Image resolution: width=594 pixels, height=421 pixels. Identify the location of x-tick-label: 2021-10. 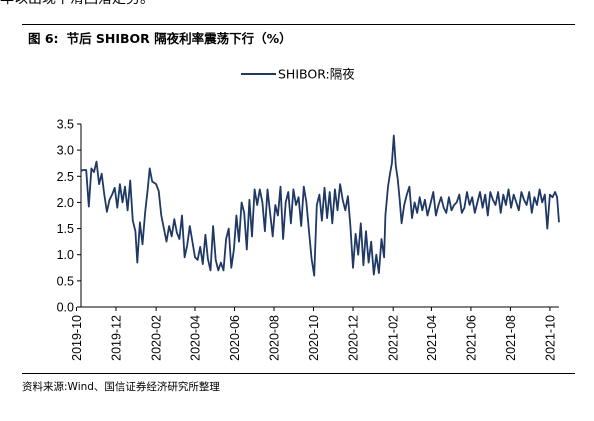
(550, 338).